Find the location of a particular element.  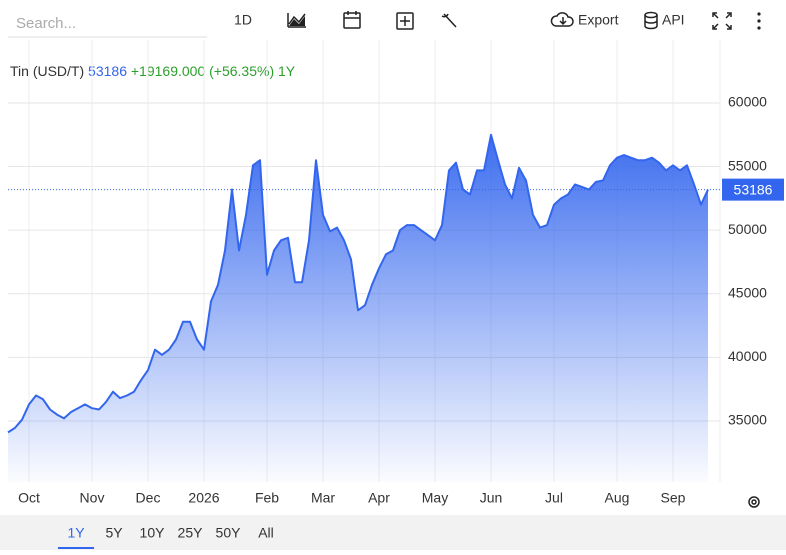

range-button: 5Y is located at coordinates (114, 533).